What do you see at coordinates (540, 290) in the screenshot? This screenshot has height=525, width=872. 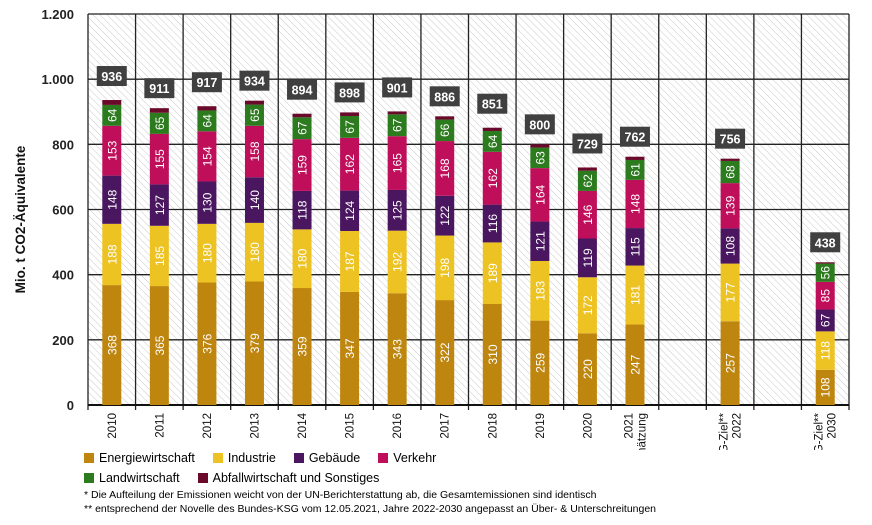 I see `data-label: 183` at bounding box center [540, 290].